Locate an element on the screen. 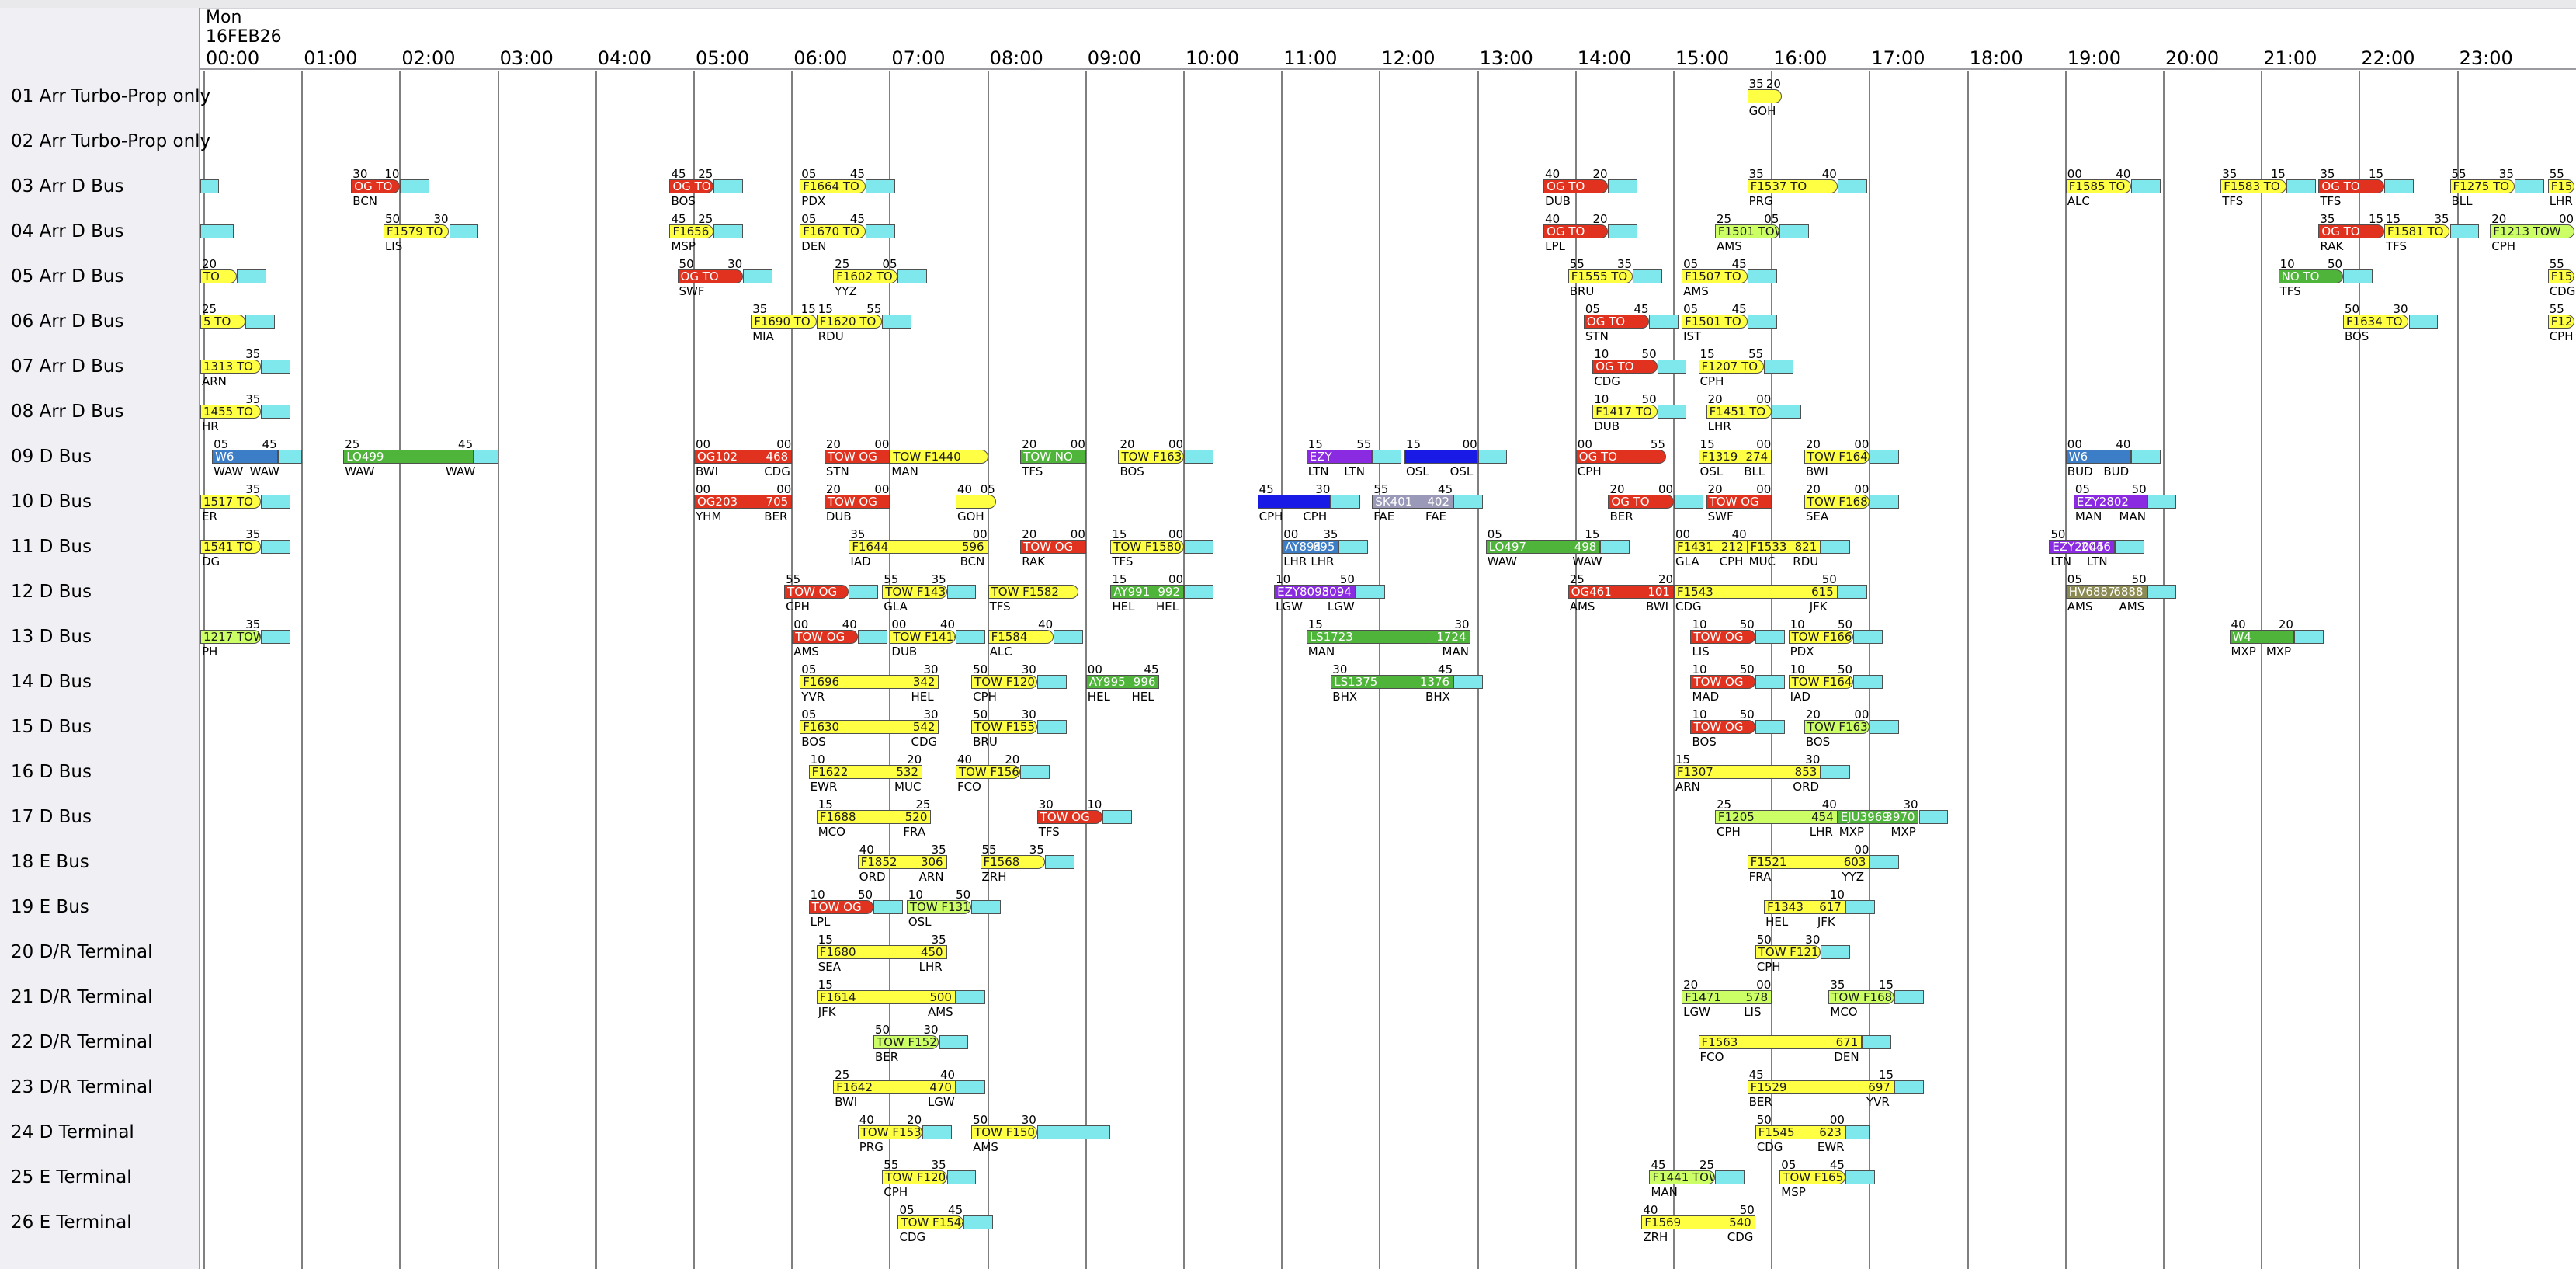  stand-label: 15 D Bus is located at coordinates (51, 727).